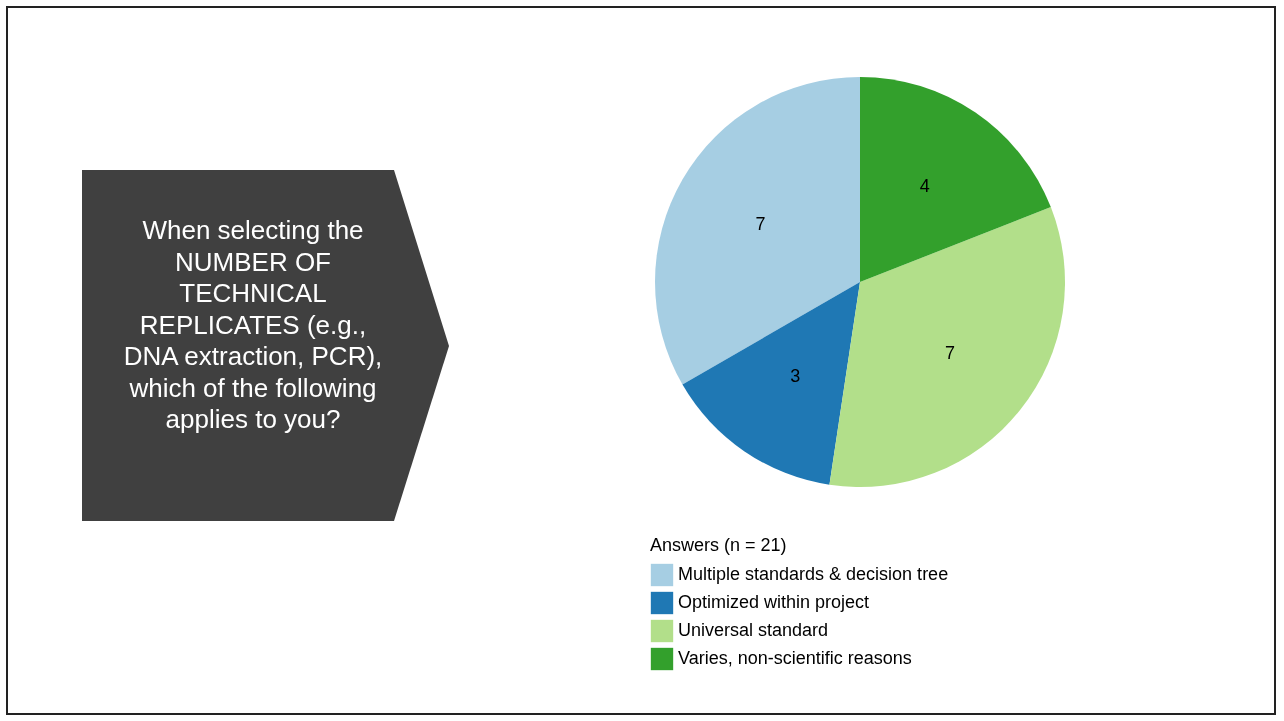 The image size is (1284, 721). What do you see at coordinates (753, 630) in the screenshot?
I see `legend-label: Universal standard` at bounding box center [753, 630].